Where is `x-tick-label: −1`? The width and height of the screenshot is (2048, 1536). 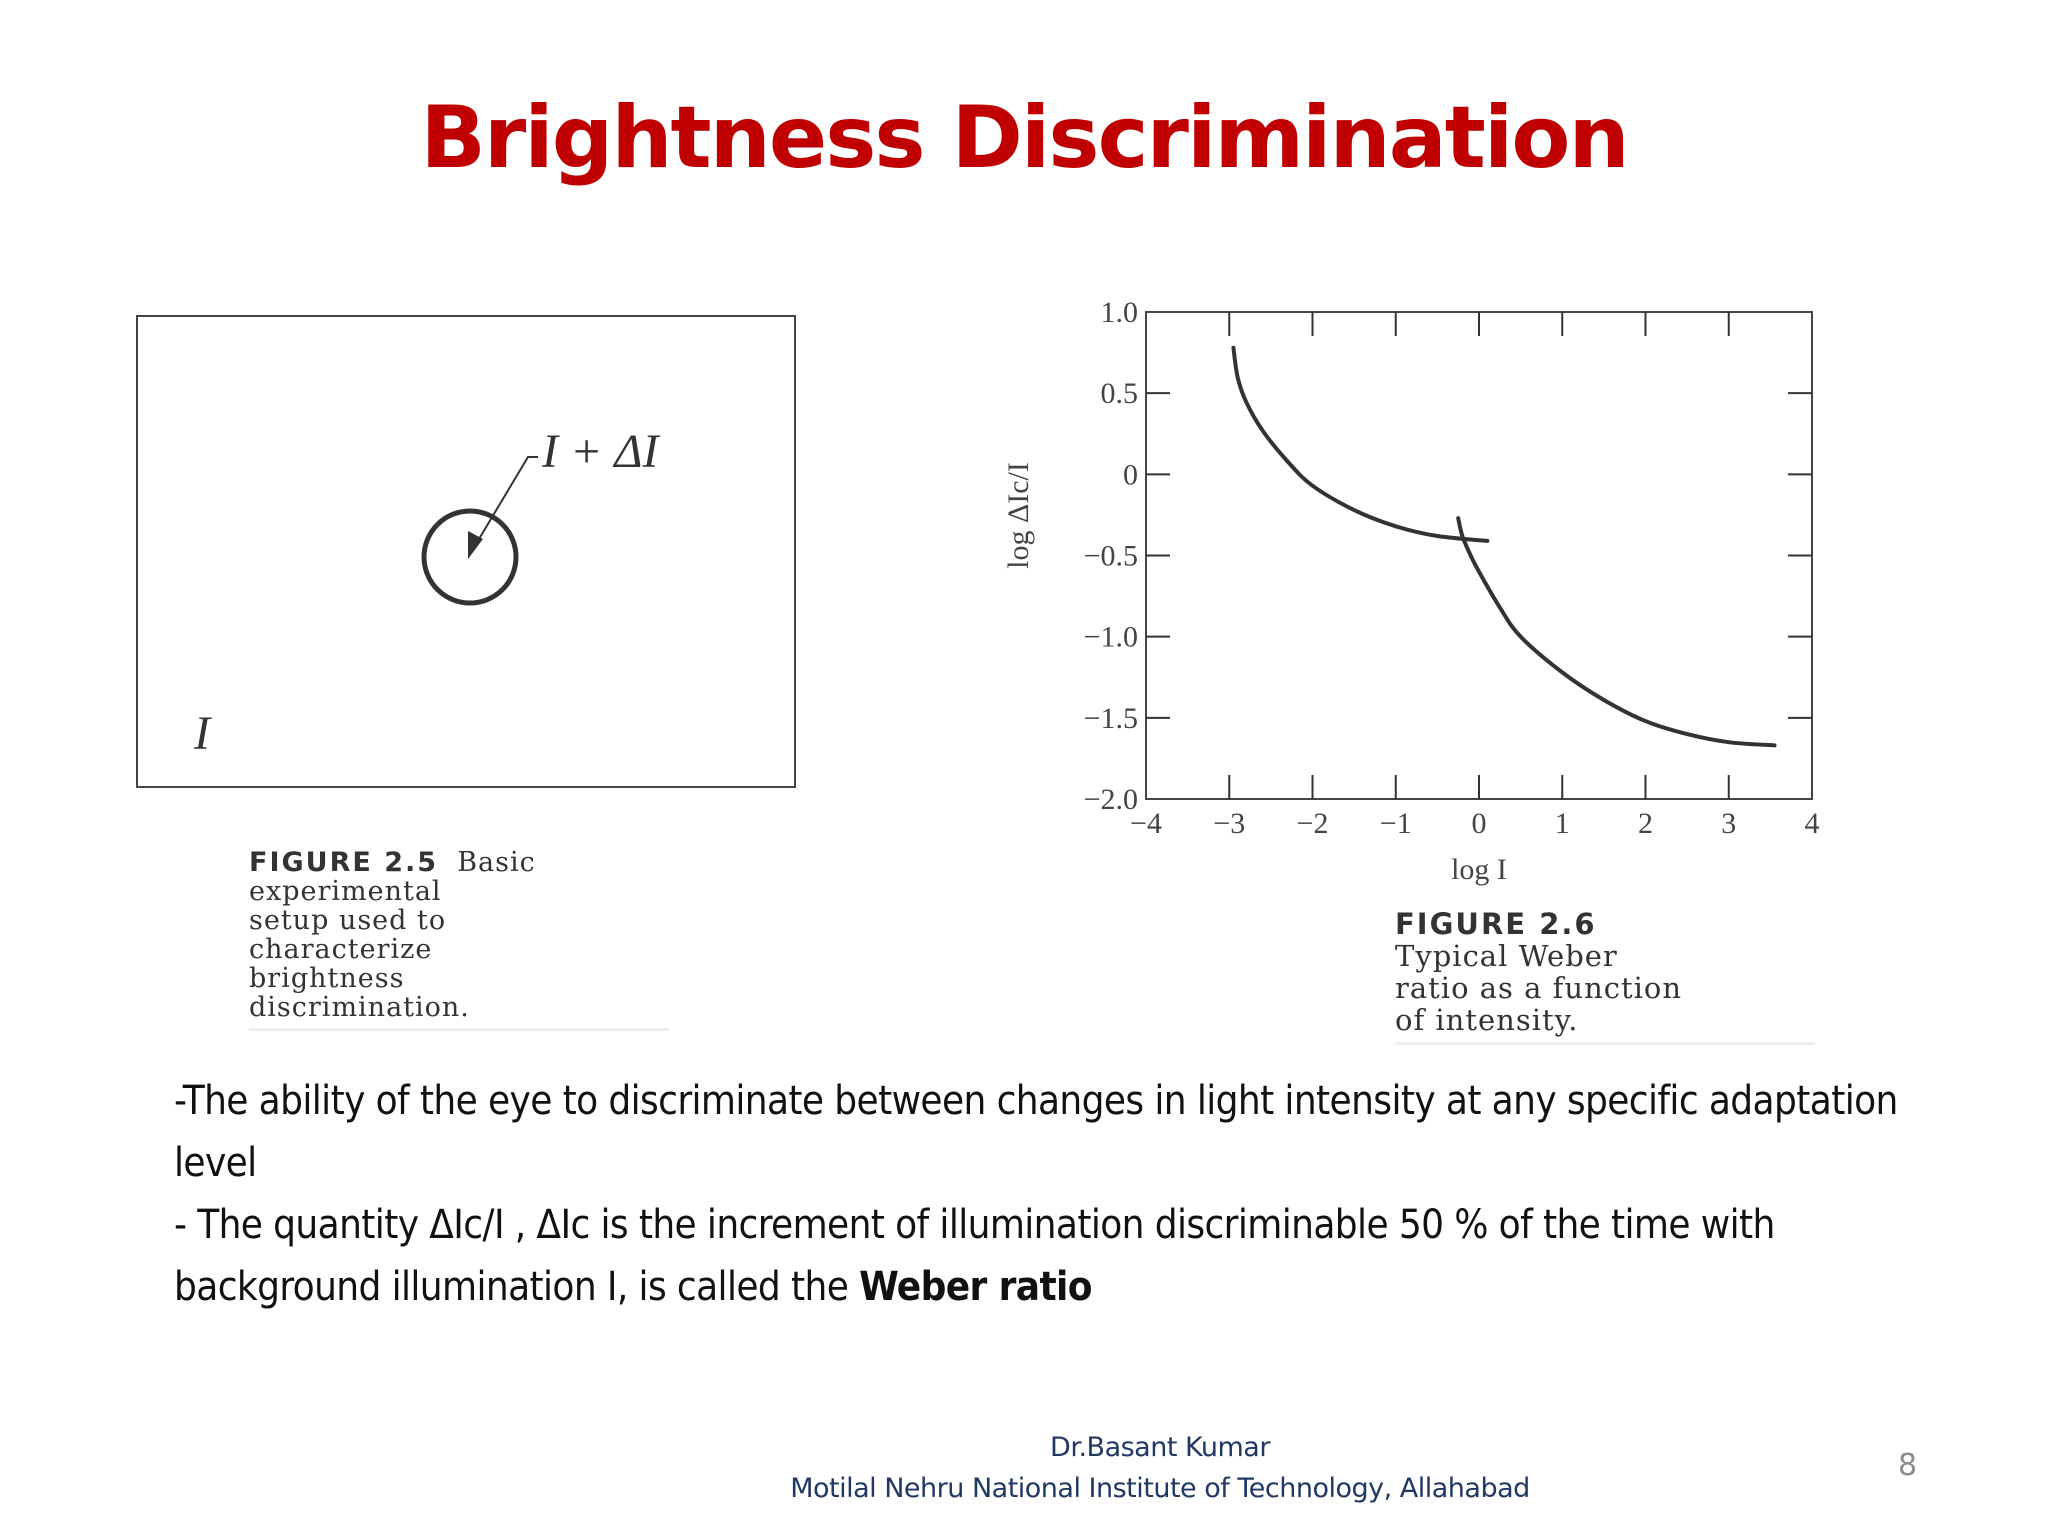
x-tick-label: −1 is located at coordinates (1396, 823).